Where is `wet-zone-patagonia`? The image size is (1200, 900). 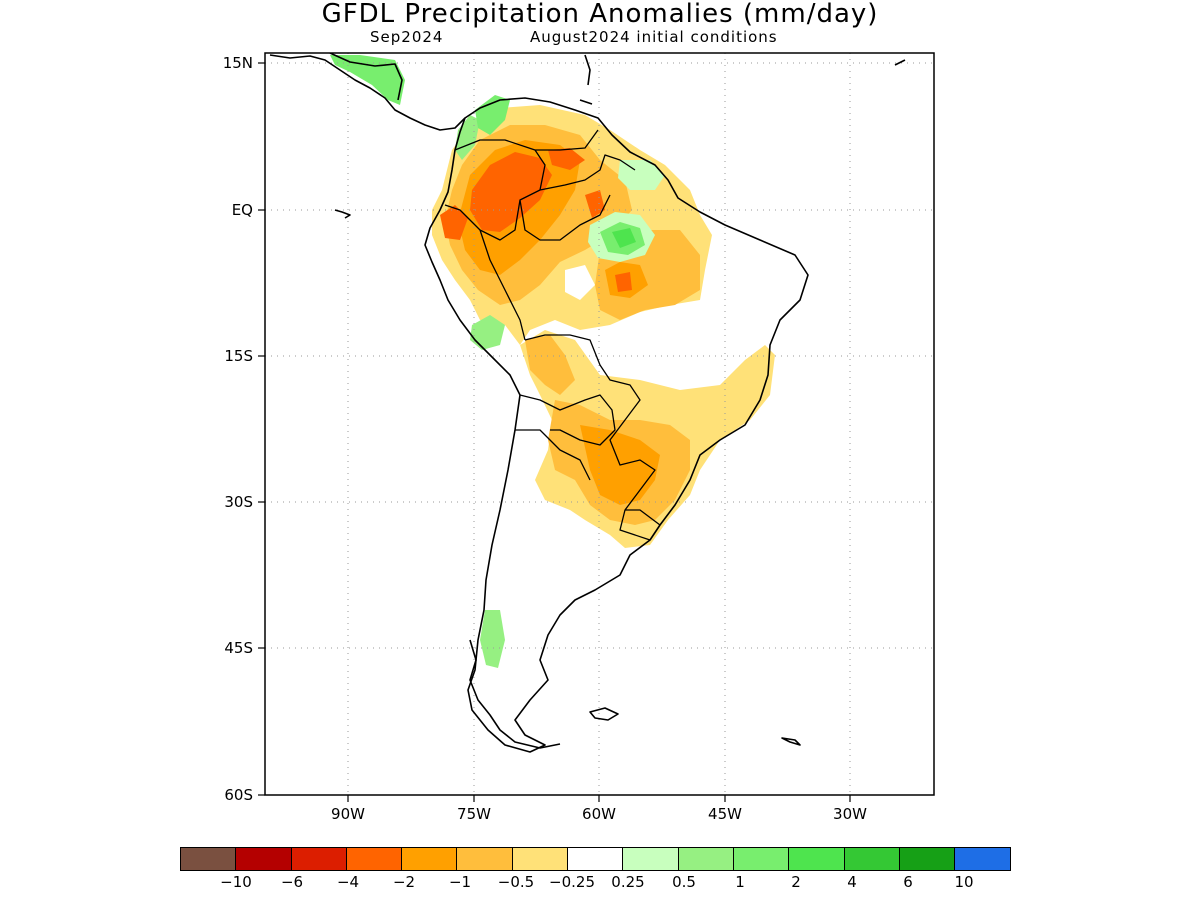
wet-zone-patagonia is located at coordinates (492, 639).